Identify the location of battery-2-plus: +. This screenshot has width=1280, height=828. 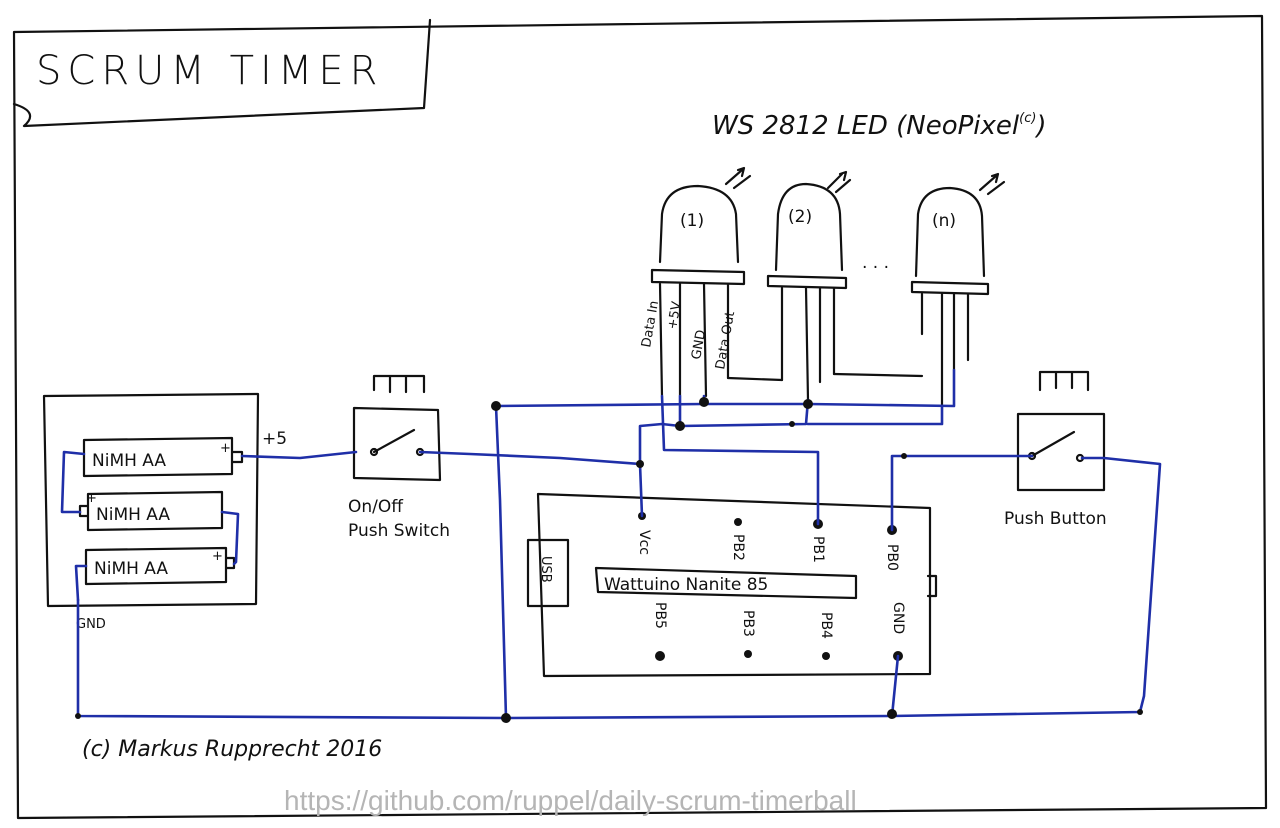
(91, 498).